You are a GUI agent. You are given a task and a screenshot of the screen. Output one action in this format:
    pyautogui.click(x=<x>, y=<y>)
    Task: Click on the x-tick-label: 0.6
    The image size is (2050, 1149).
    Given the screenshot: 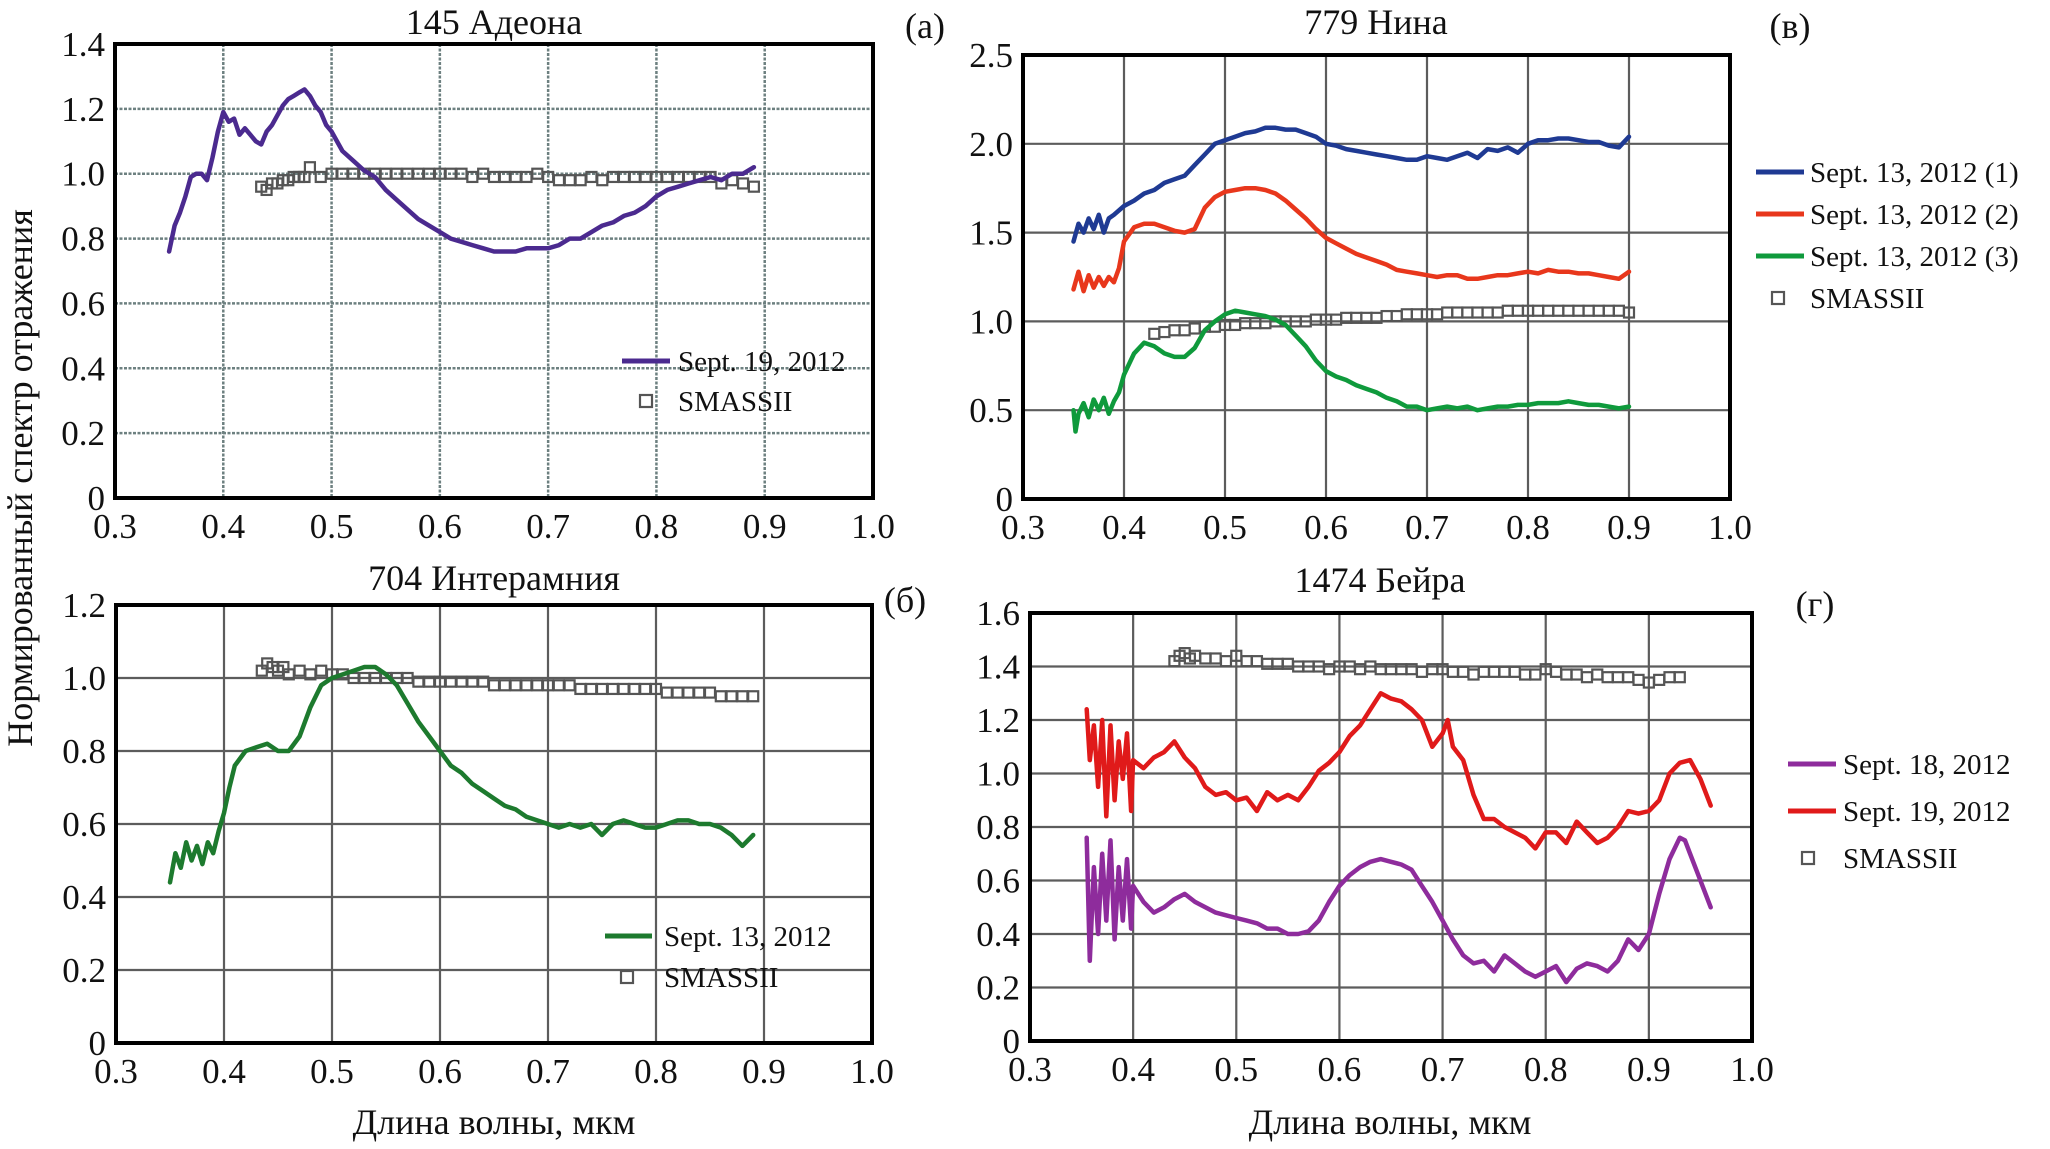 What is the action you would take?
    pyautogui.click(x=440, y=1071)
    